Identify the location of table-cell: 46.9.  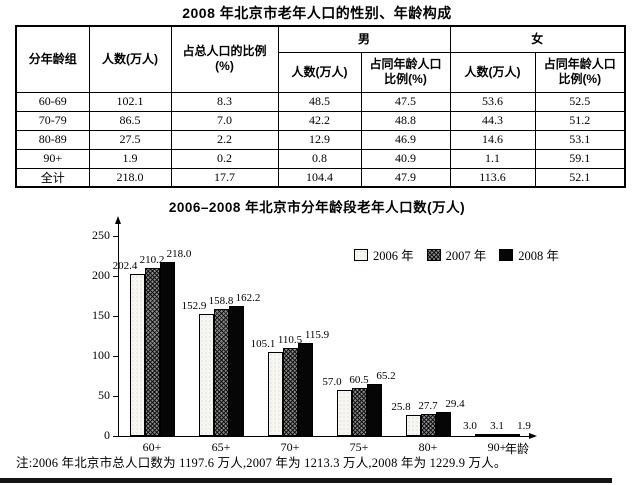
(405, 139).